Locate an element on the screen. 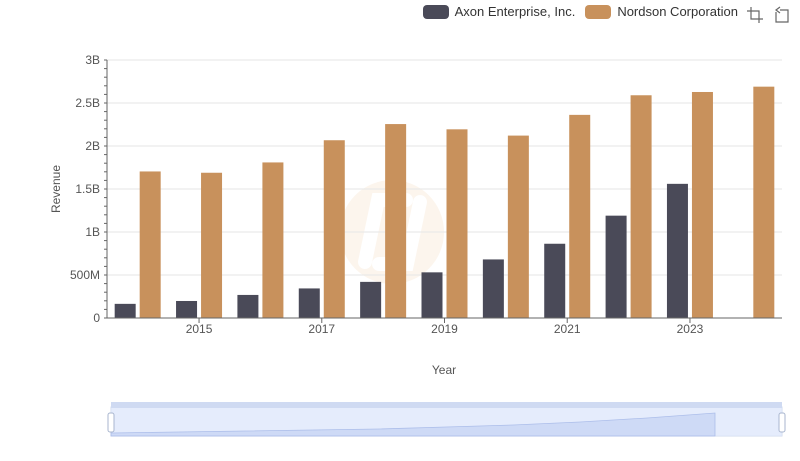  bar-nordson-2022 is located at coordinates (641, 206).